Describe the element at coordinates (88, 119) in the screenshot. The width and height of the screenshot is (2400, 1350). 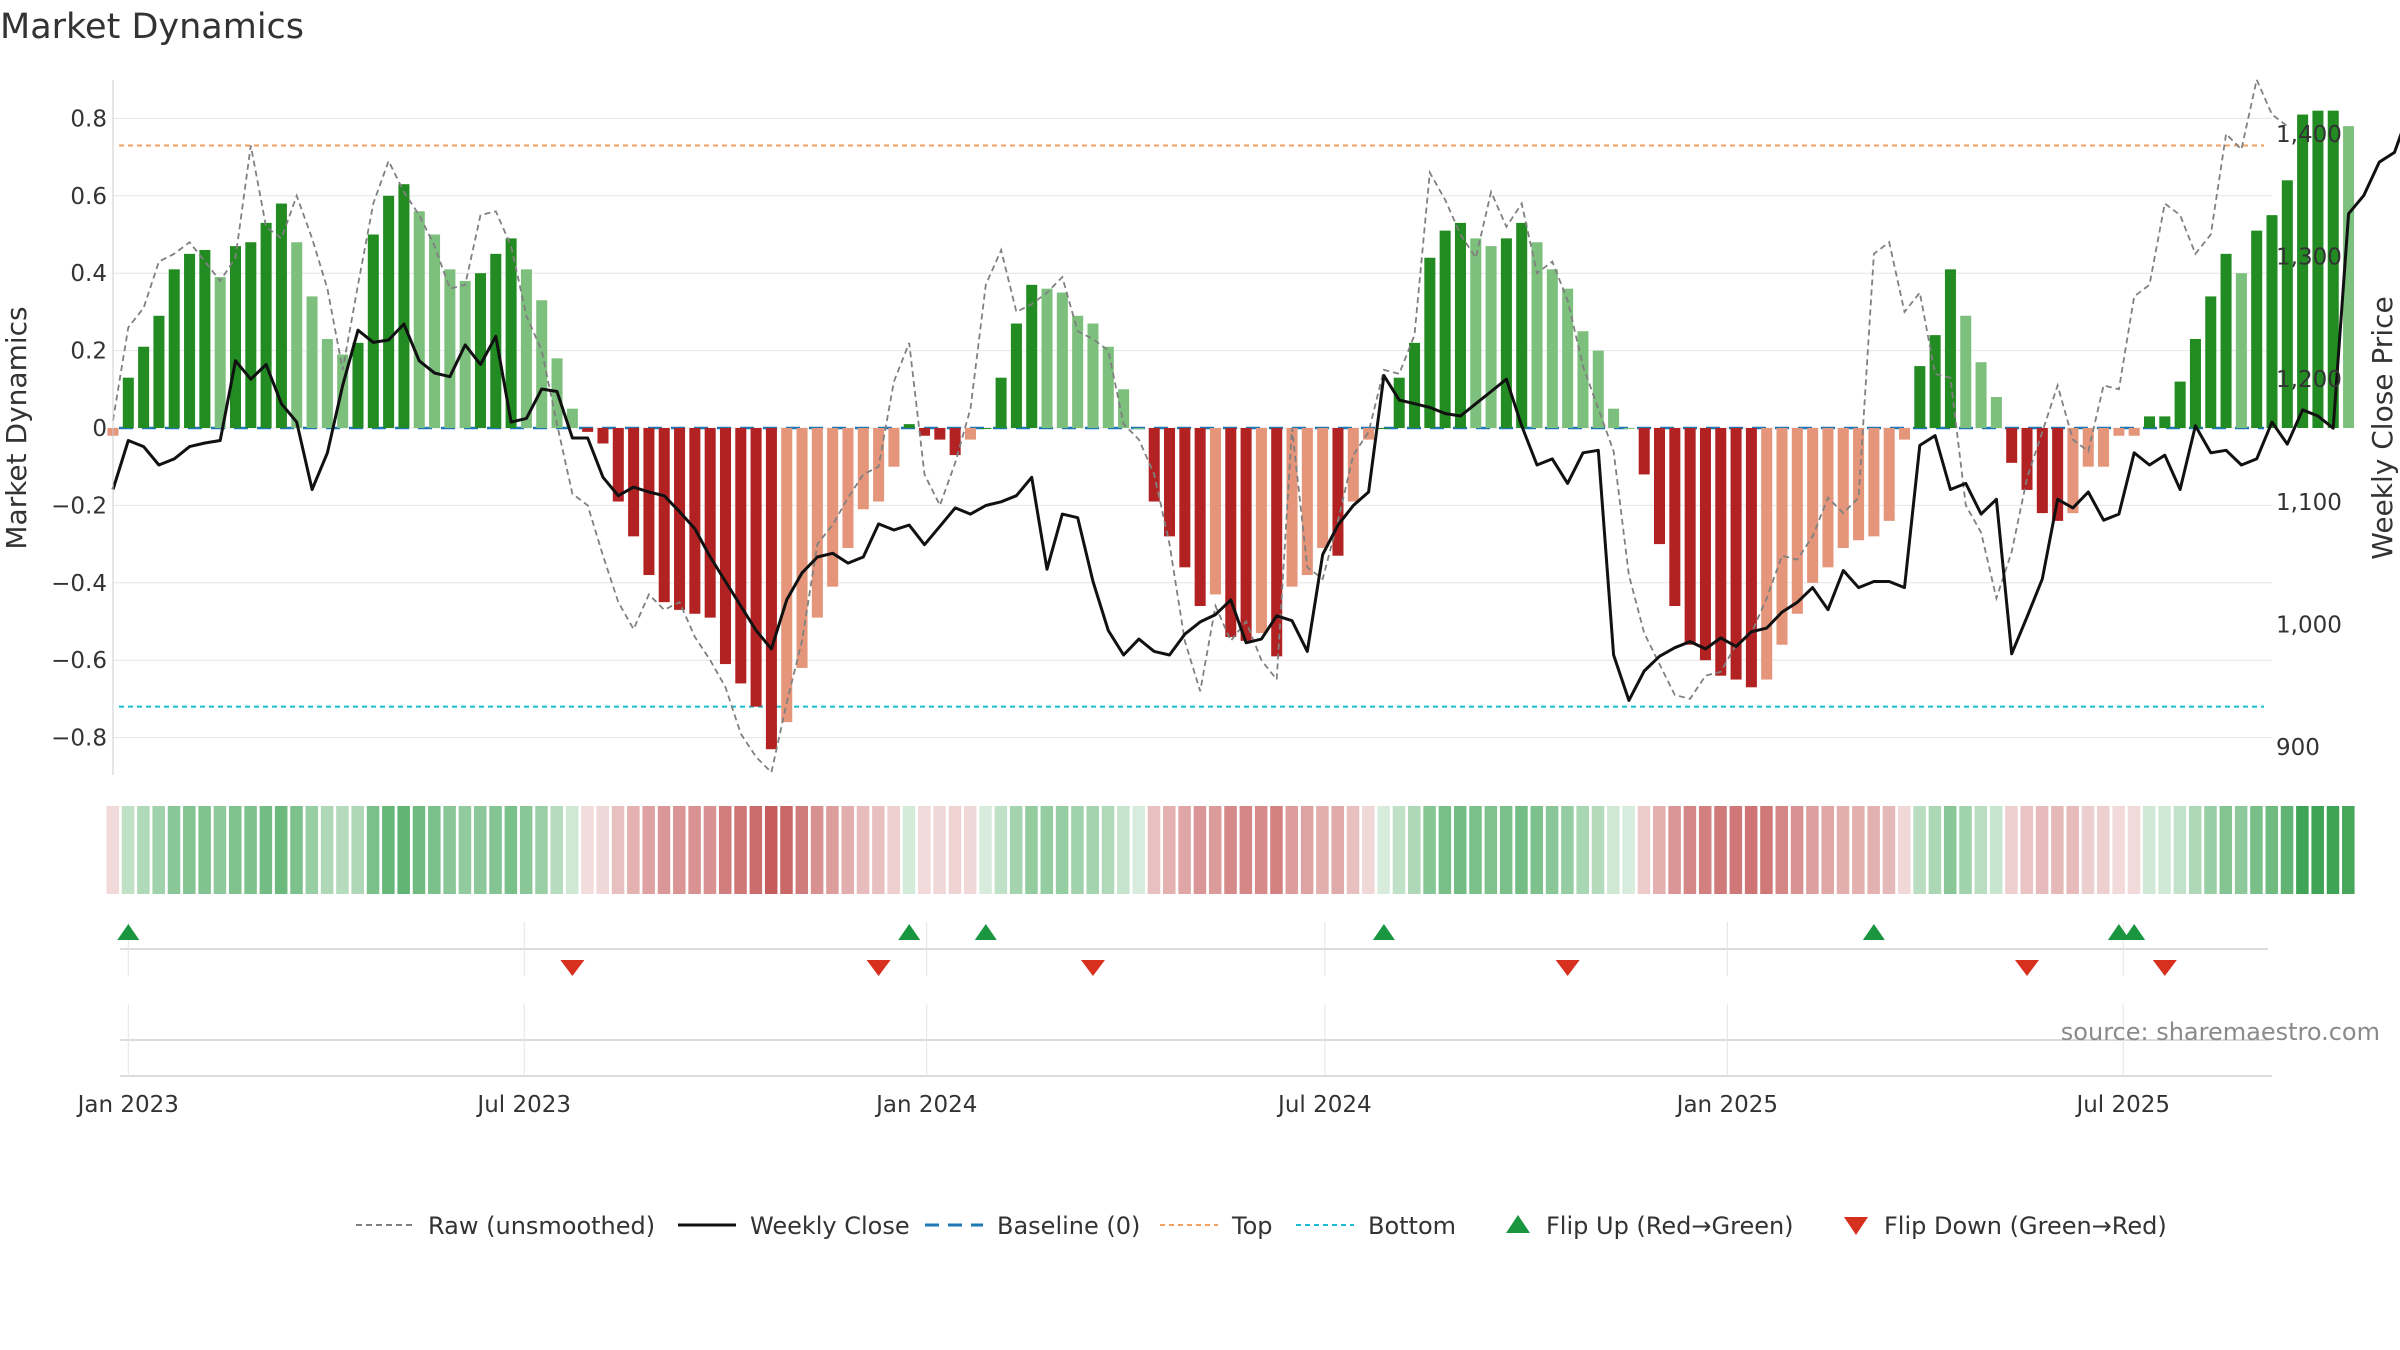
I see `y-tick-label: 0.8` at that location.